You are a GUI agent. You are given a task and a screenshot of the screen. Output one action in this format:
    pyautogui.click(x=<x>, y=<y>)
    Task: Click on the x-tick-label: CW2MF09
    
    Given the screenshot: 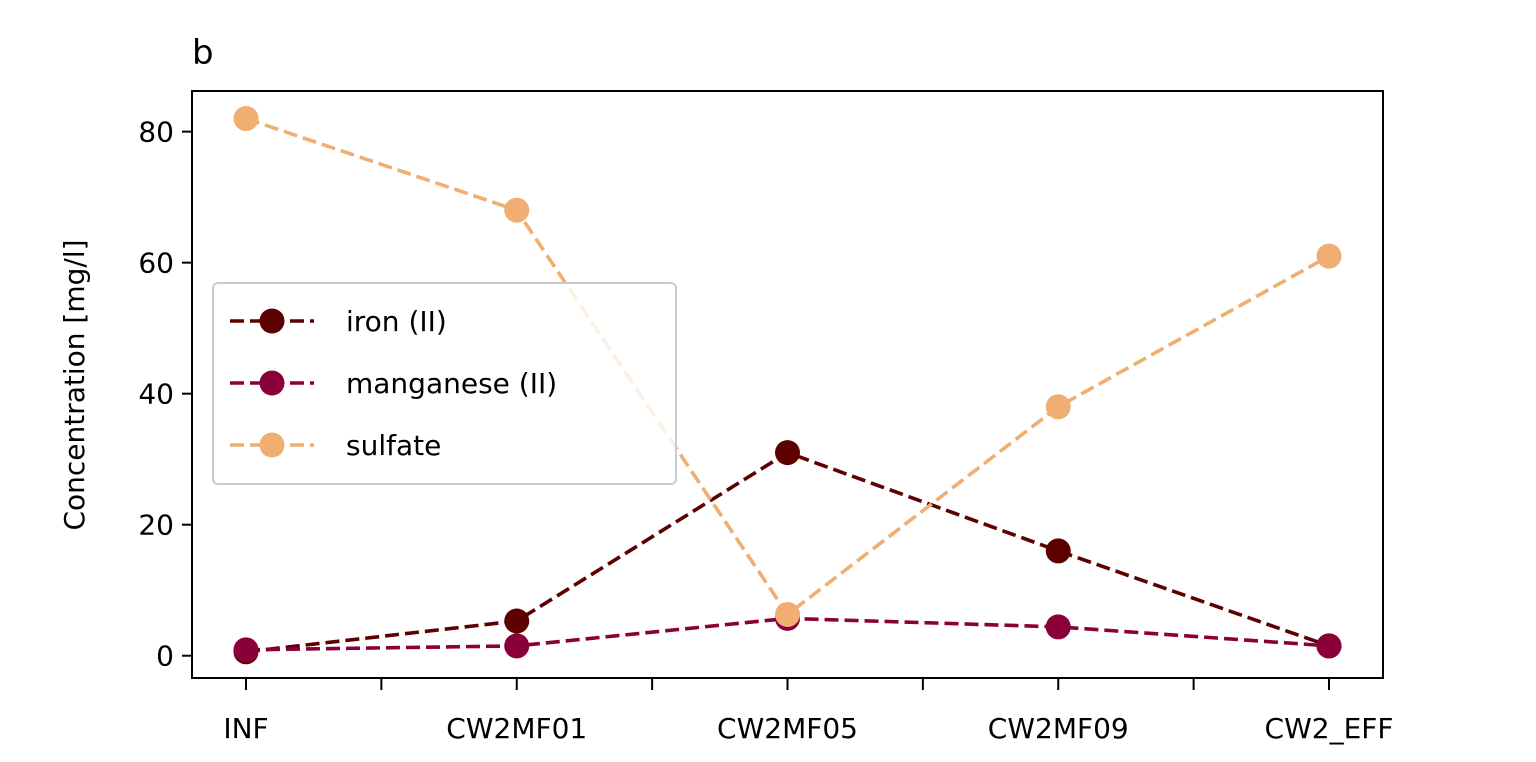 What is the action you would take?
    pyautogui.click(x=1058, y=728)
    